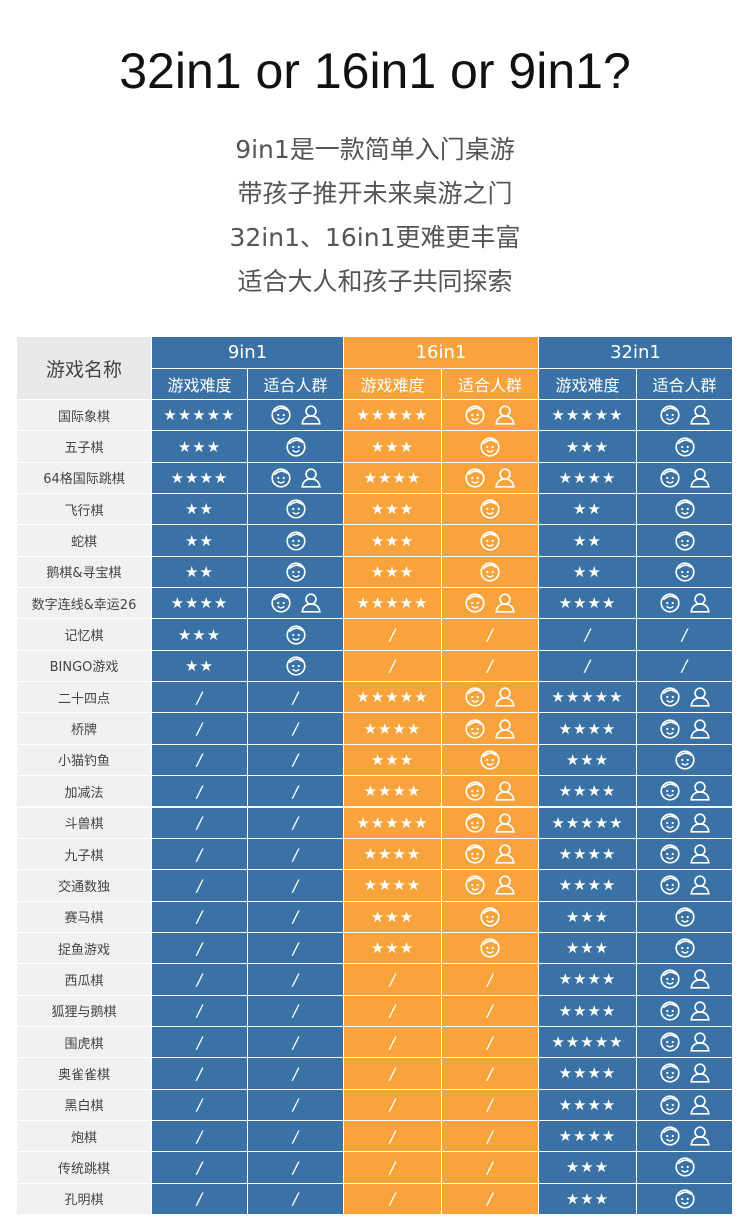  I want to click on row-name: 加减法, so click(84, 792).